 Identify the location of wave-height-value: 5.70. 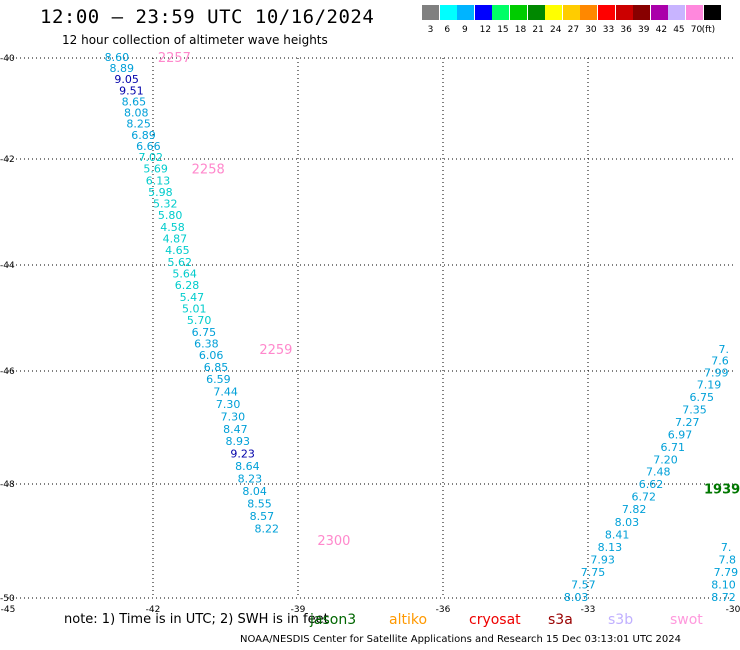
(199, 320).